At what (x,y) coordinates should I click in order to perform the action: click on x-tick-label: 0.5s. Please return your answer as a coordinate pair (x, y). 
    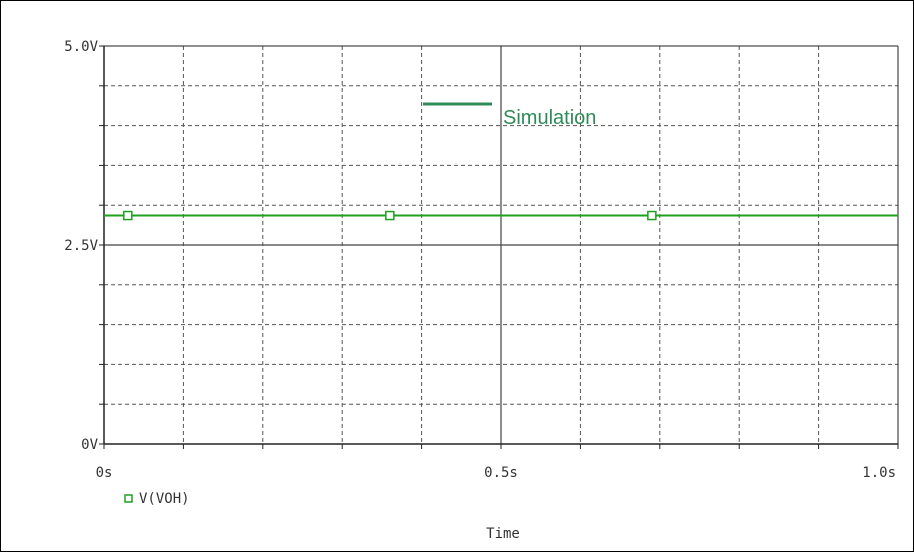
    Looking at the image, I should click on (501, 473).